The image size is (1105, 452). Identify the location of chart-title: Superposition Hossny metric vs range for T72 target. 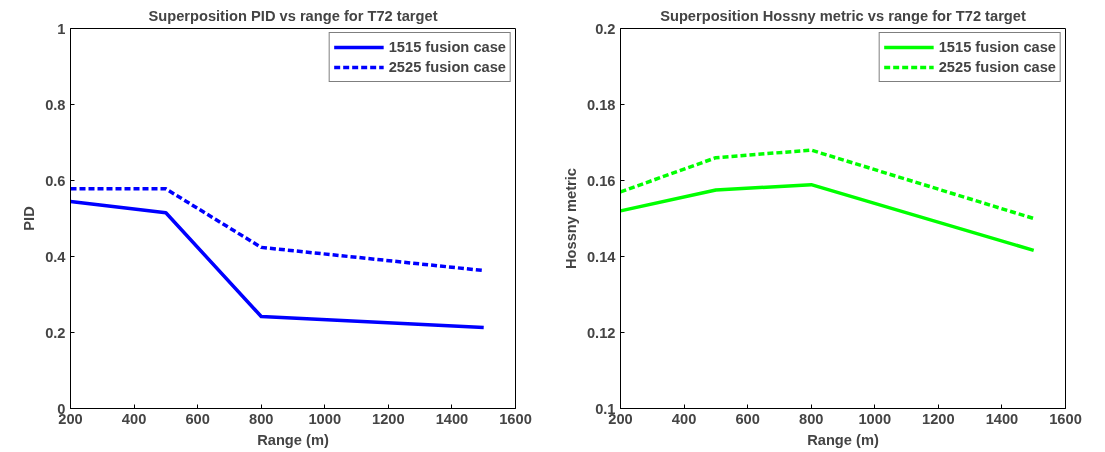
(843, 15).